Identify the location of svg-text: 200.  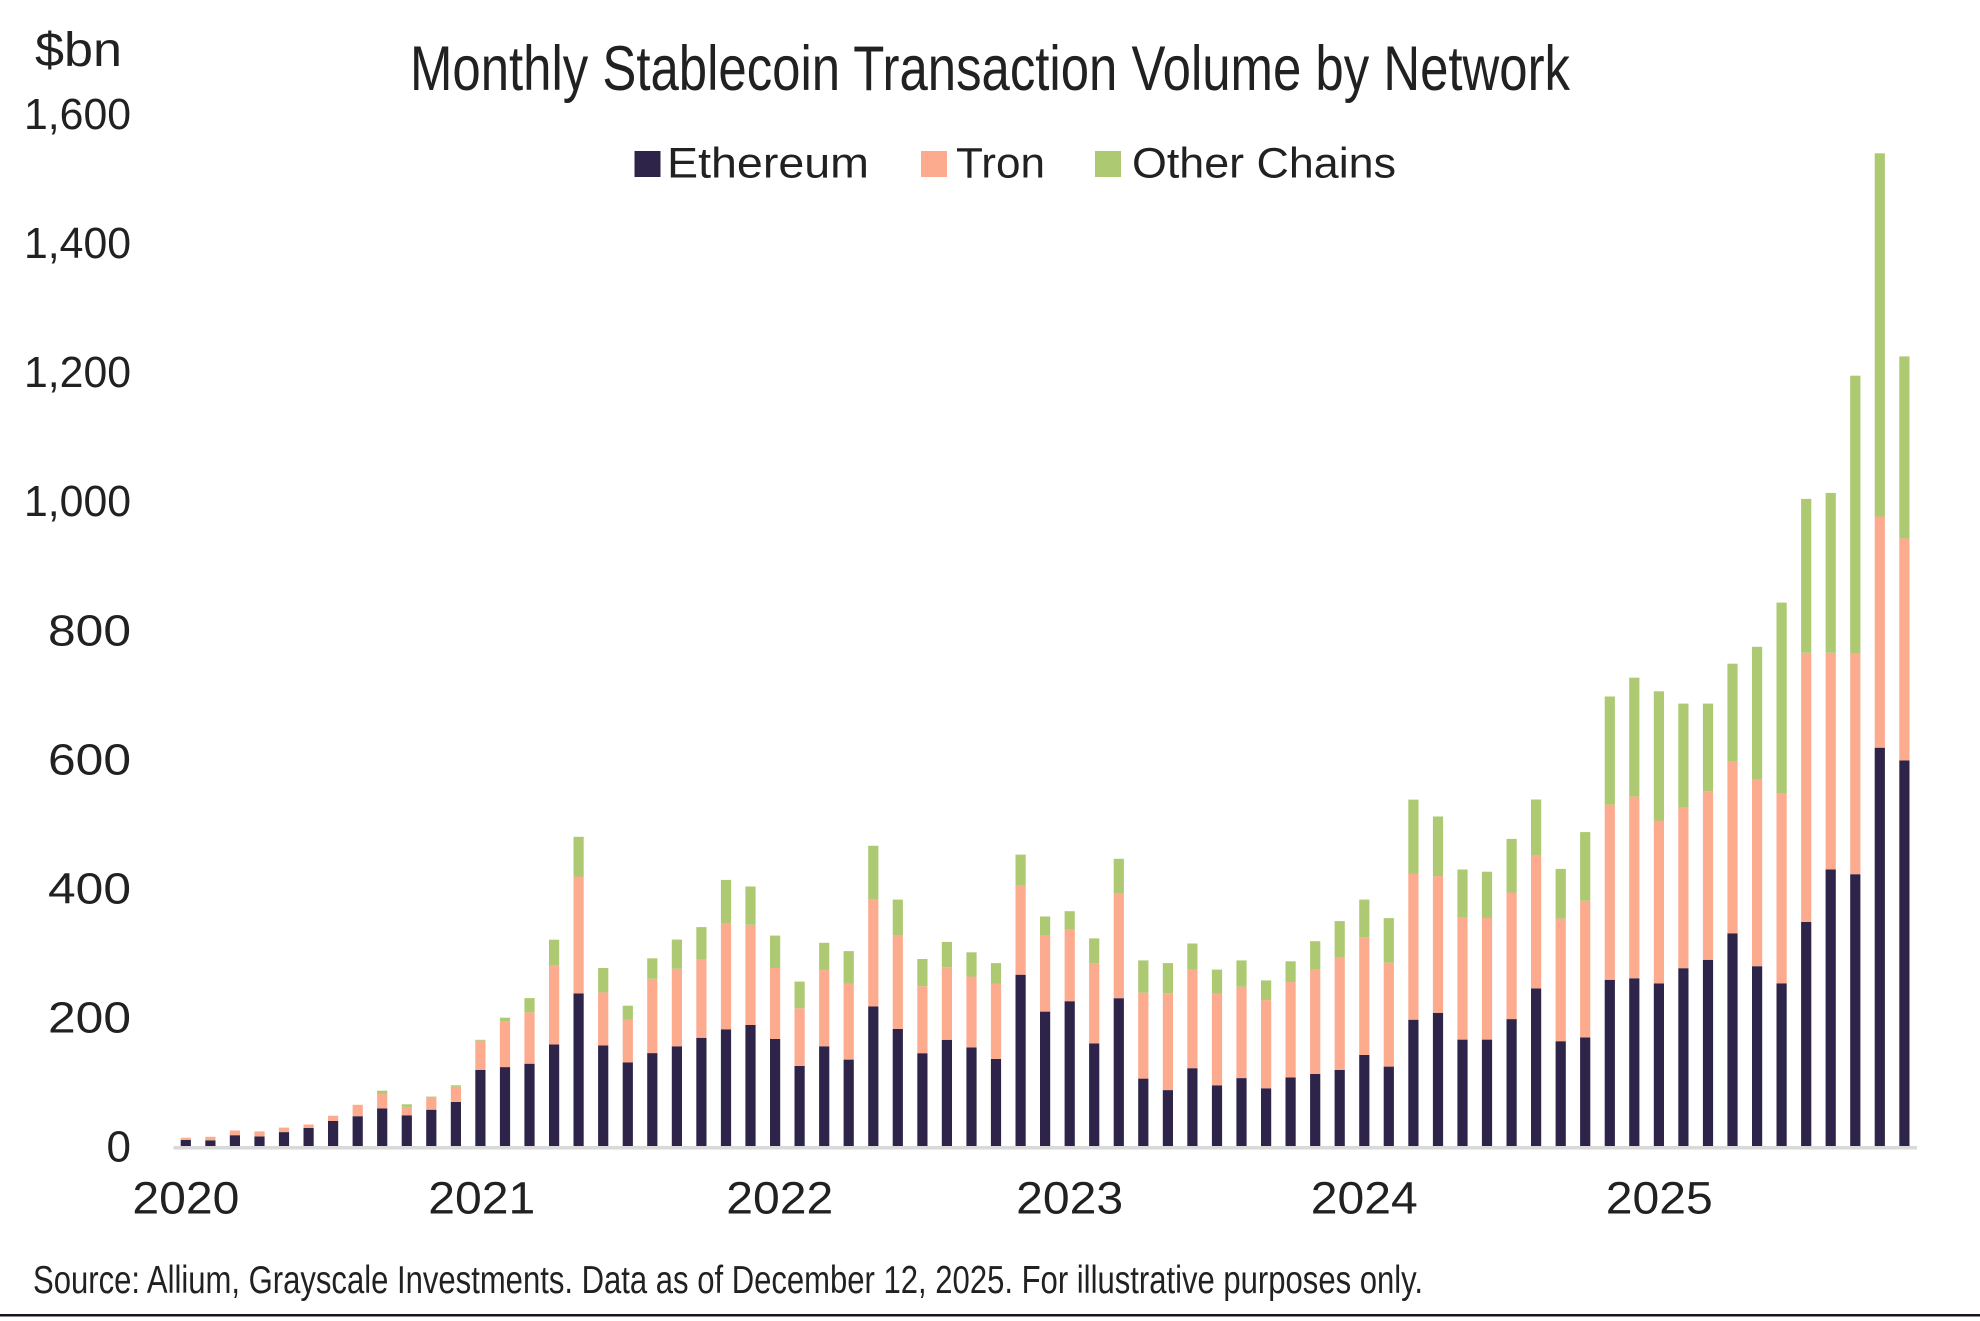
(89, 1017).